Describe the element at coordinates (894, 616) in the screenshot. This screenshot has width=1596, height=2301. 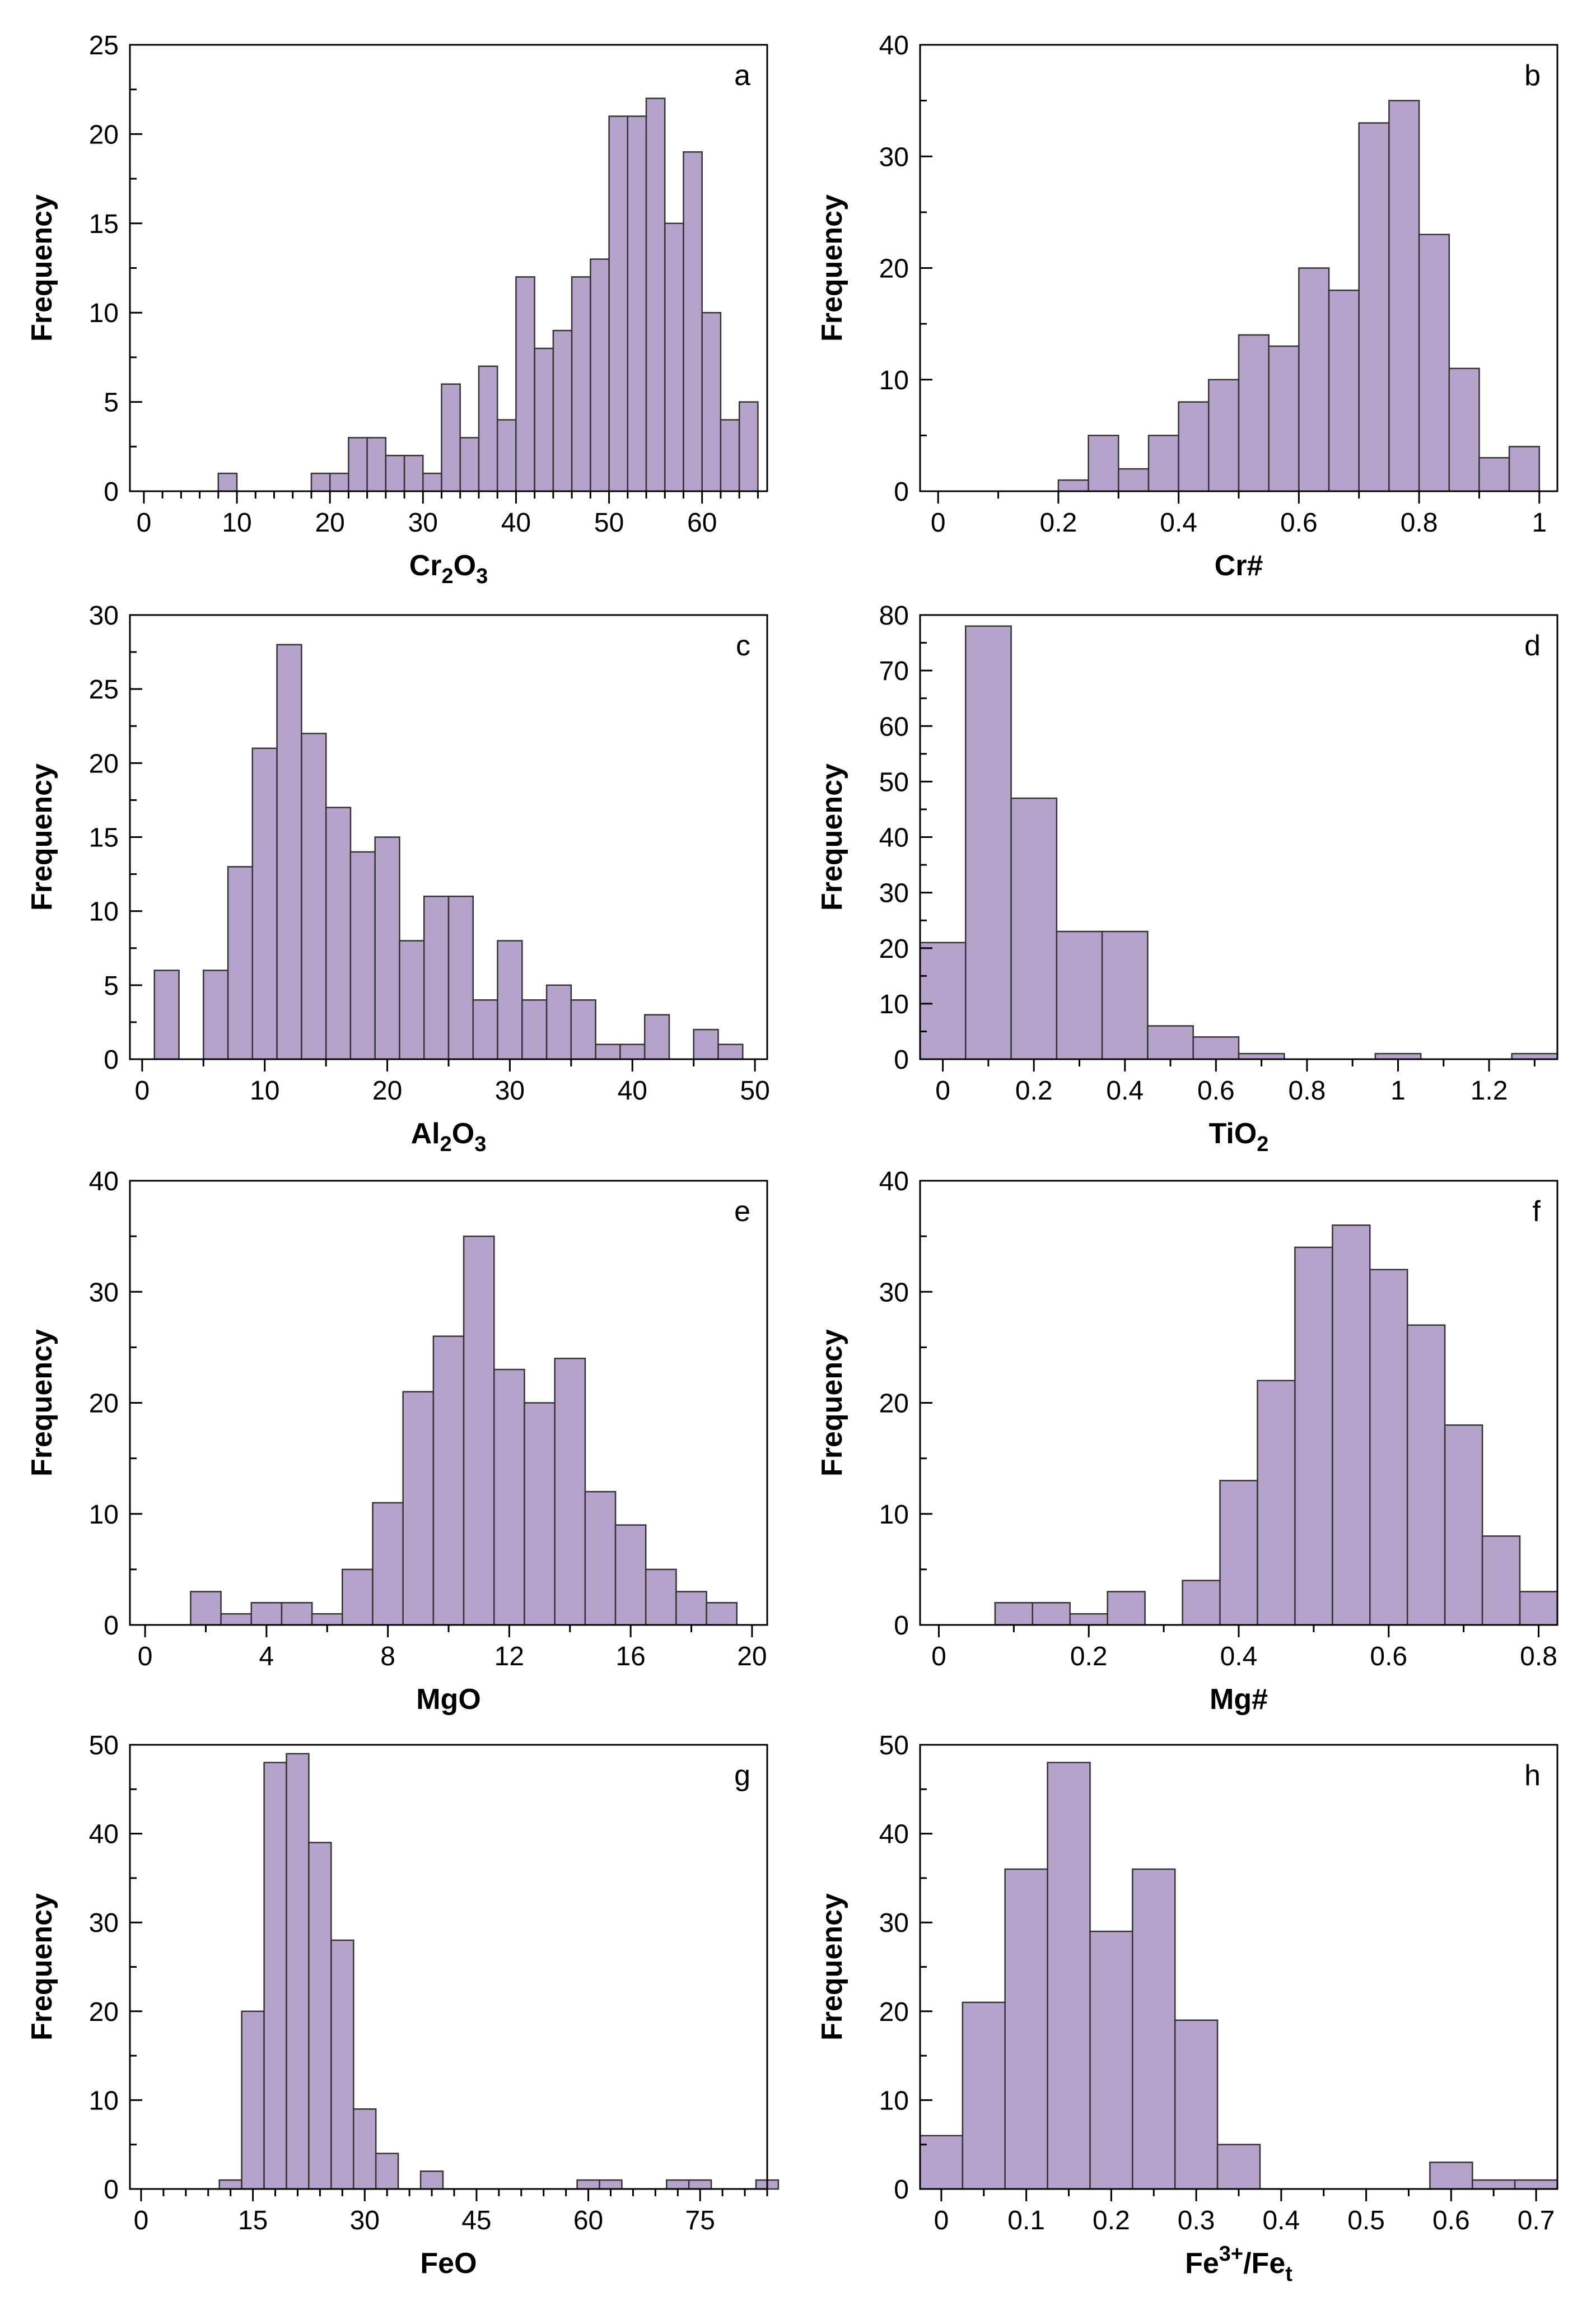
I see `y-tick-label: 80` at that location.